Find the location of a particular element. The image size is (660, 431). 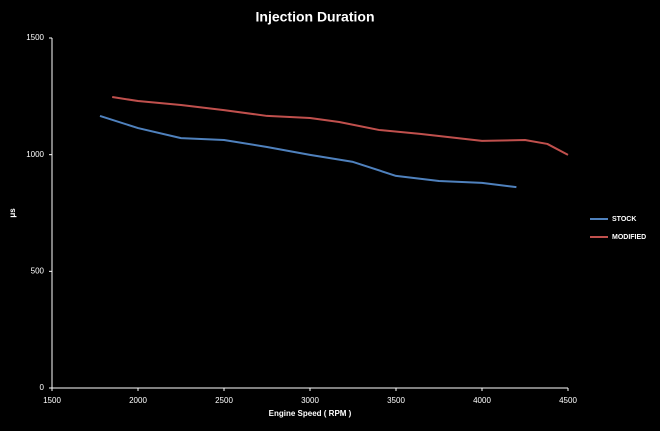

legend-label: MODIFIED is located at coordinates (629, 237).